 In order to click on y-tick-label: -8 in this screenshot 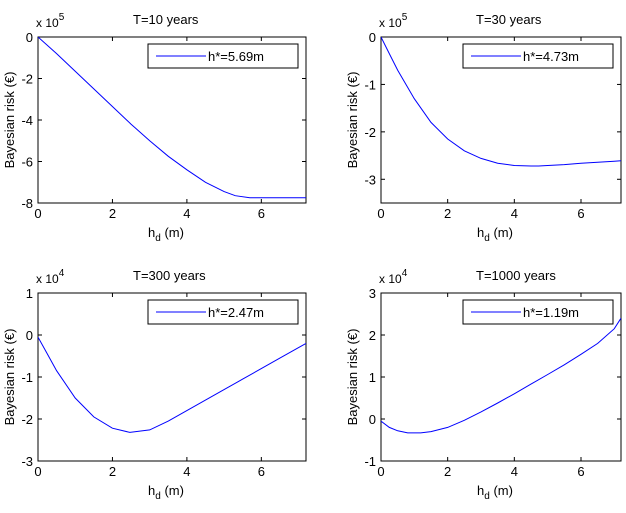, I will do `click(27, 203)`.